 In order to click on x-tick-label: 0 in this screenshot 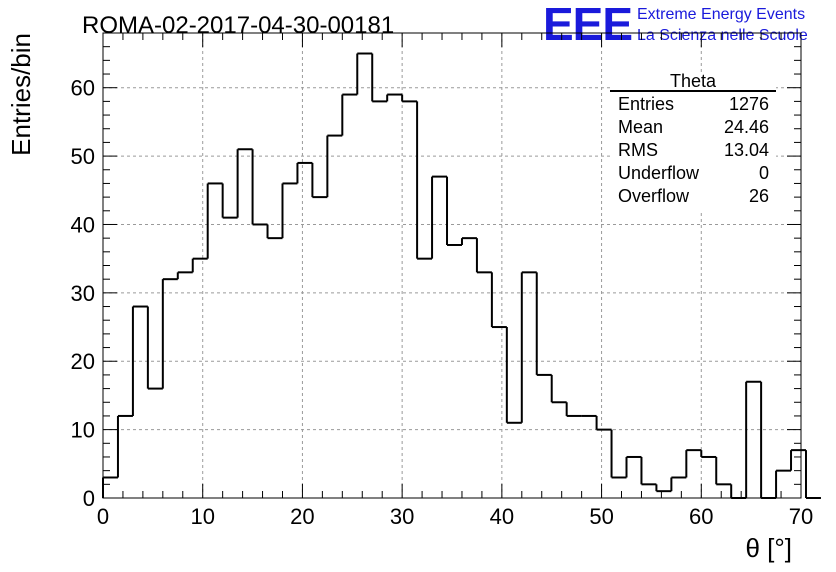, I will do `click(103, 516)`.